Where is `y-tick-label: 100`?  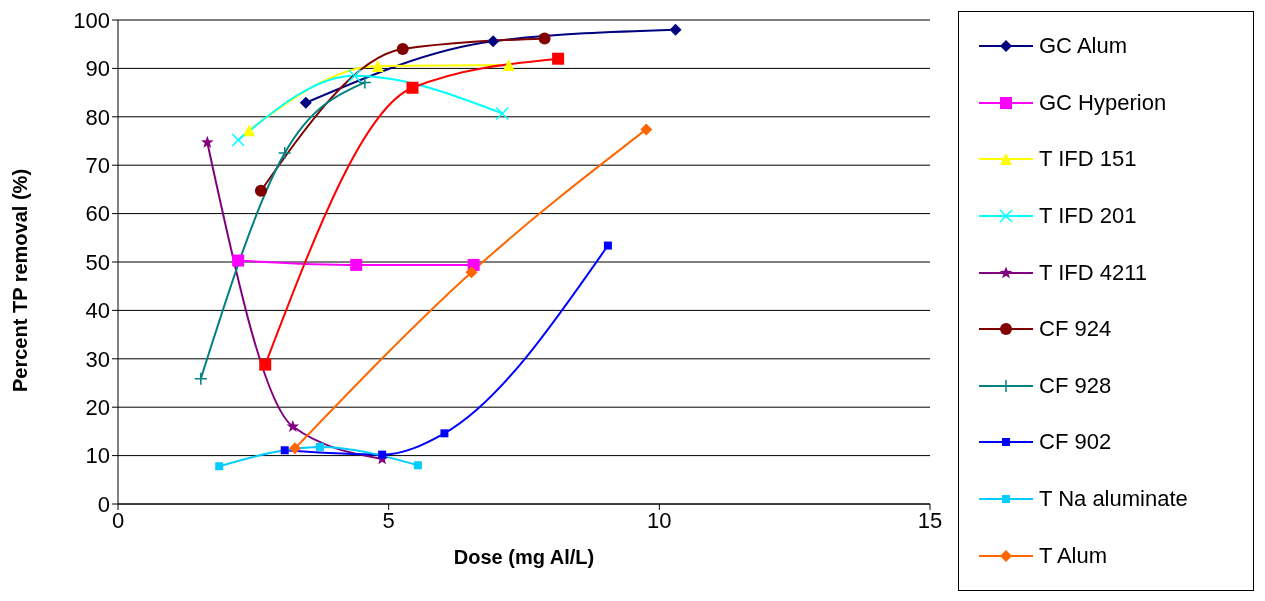
y-tick-label: 100 is located at coordinates (91, 20).